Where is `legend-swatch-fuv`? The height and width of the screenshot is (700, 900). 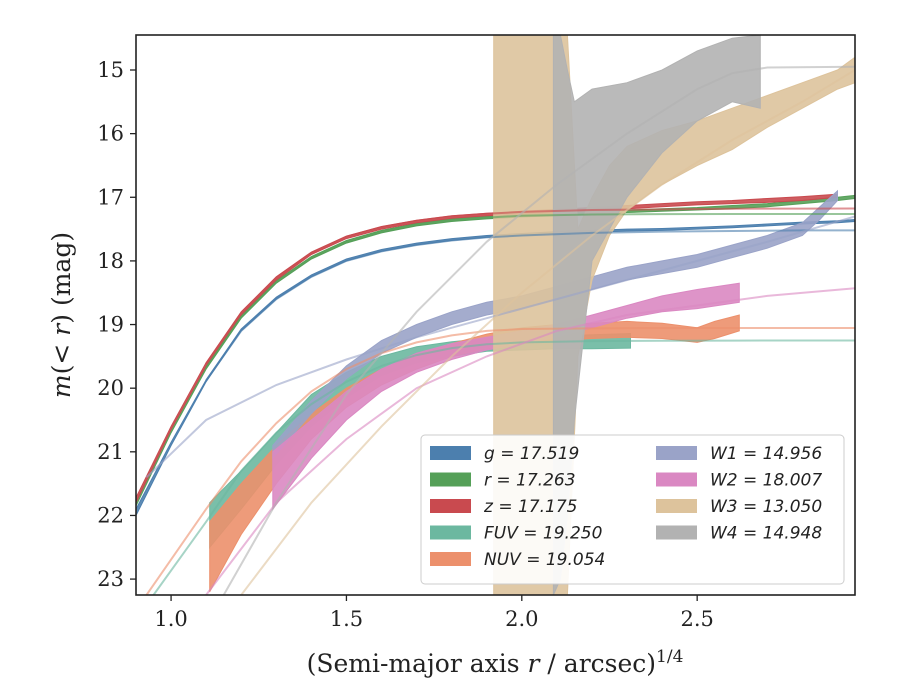 legend-swatch-fuv is located at coordinates (450, 532).